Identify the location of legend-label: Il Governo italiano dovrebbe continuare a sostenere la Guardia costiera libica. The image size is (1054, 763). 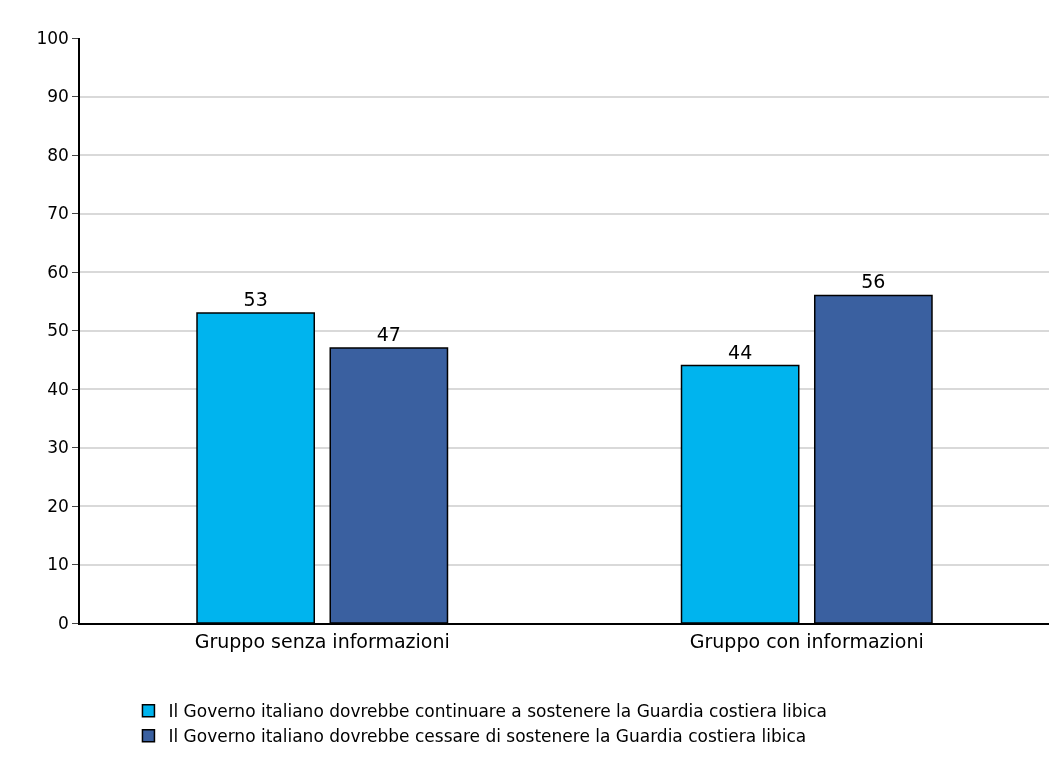
(498, 711).